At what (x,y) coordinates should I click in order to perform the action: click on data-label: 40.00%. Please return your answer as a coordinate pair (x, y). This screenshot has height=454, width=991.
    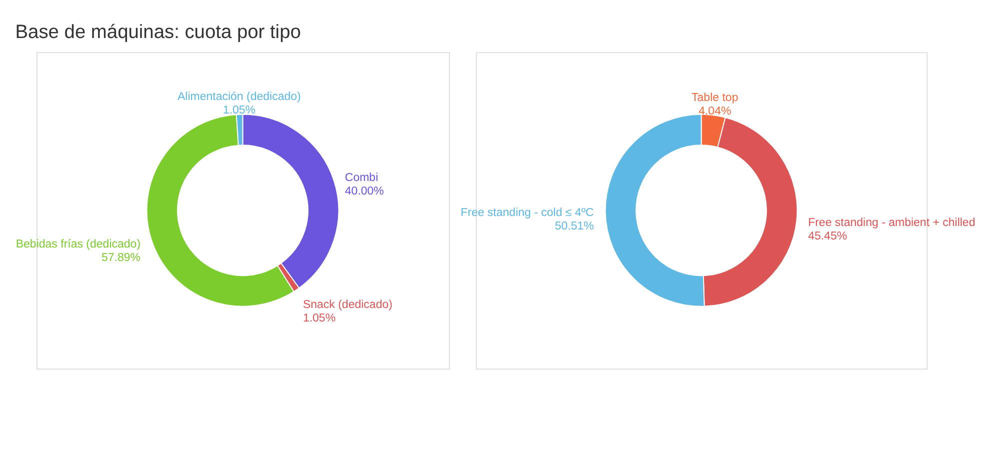
    Looking at the image, I should click on (364, 191).